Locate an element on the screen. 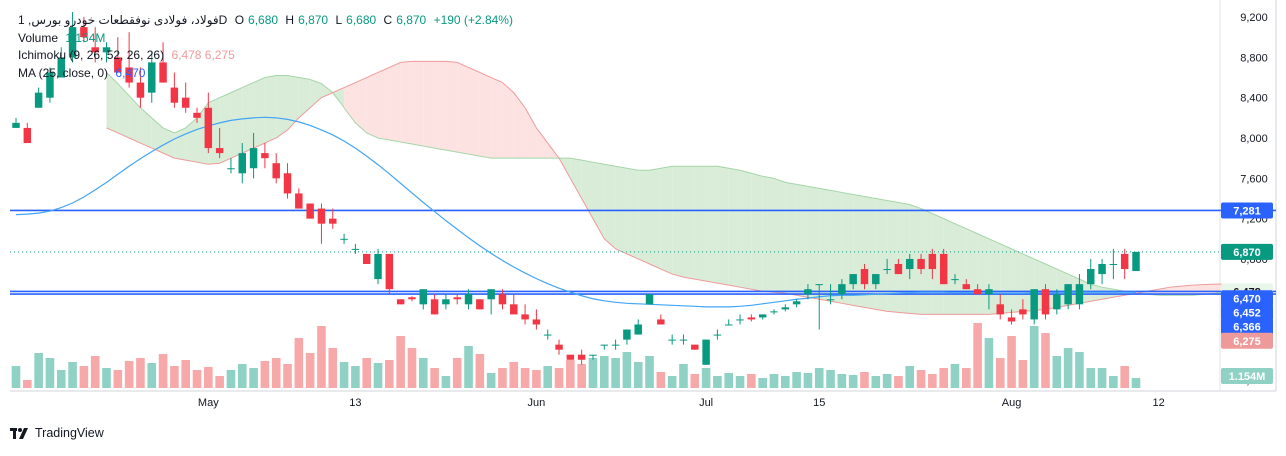 The image size is (1286, 456). tradingview-brand: TradingView is located at coordinates (57, 433).